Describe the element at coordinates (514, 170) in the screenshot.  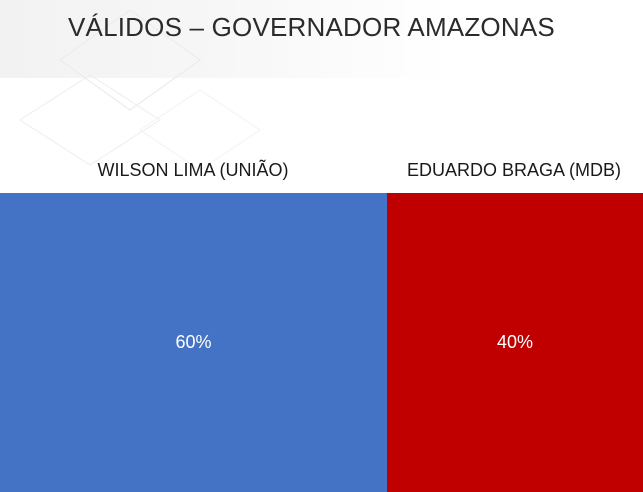
I see `candidate-label-eduardo-braga: EDUARDO BRAGA (MDB)` at that location.